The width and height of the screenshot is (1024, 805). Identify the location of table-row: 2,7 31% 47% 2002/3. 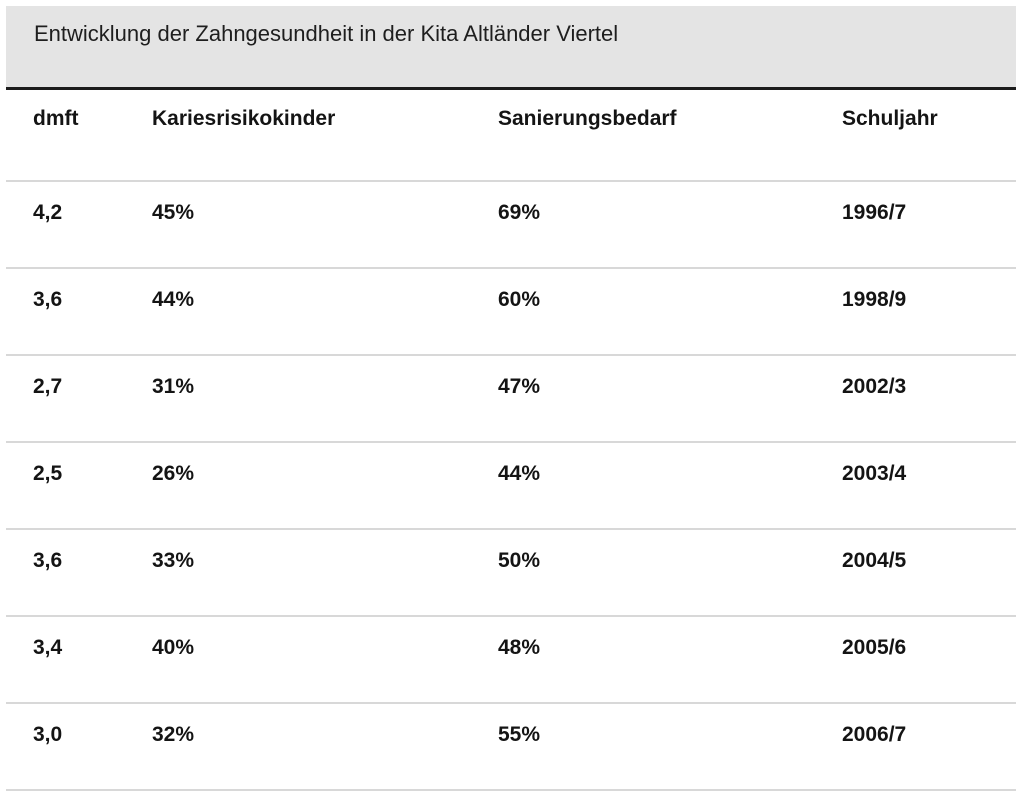
(511, 399).